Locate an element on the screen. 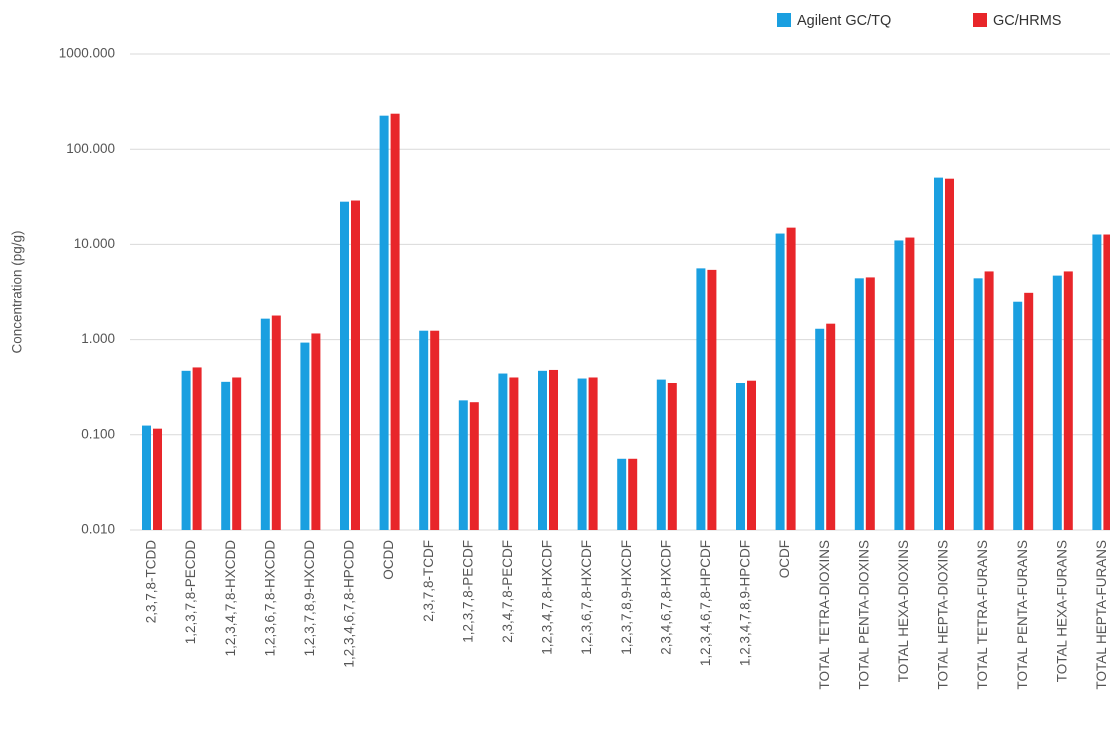 This screenshot has width=1110, height=742. x-tick-label: TOTAL TETRA-FURANS is located at coordinates (982, 615).